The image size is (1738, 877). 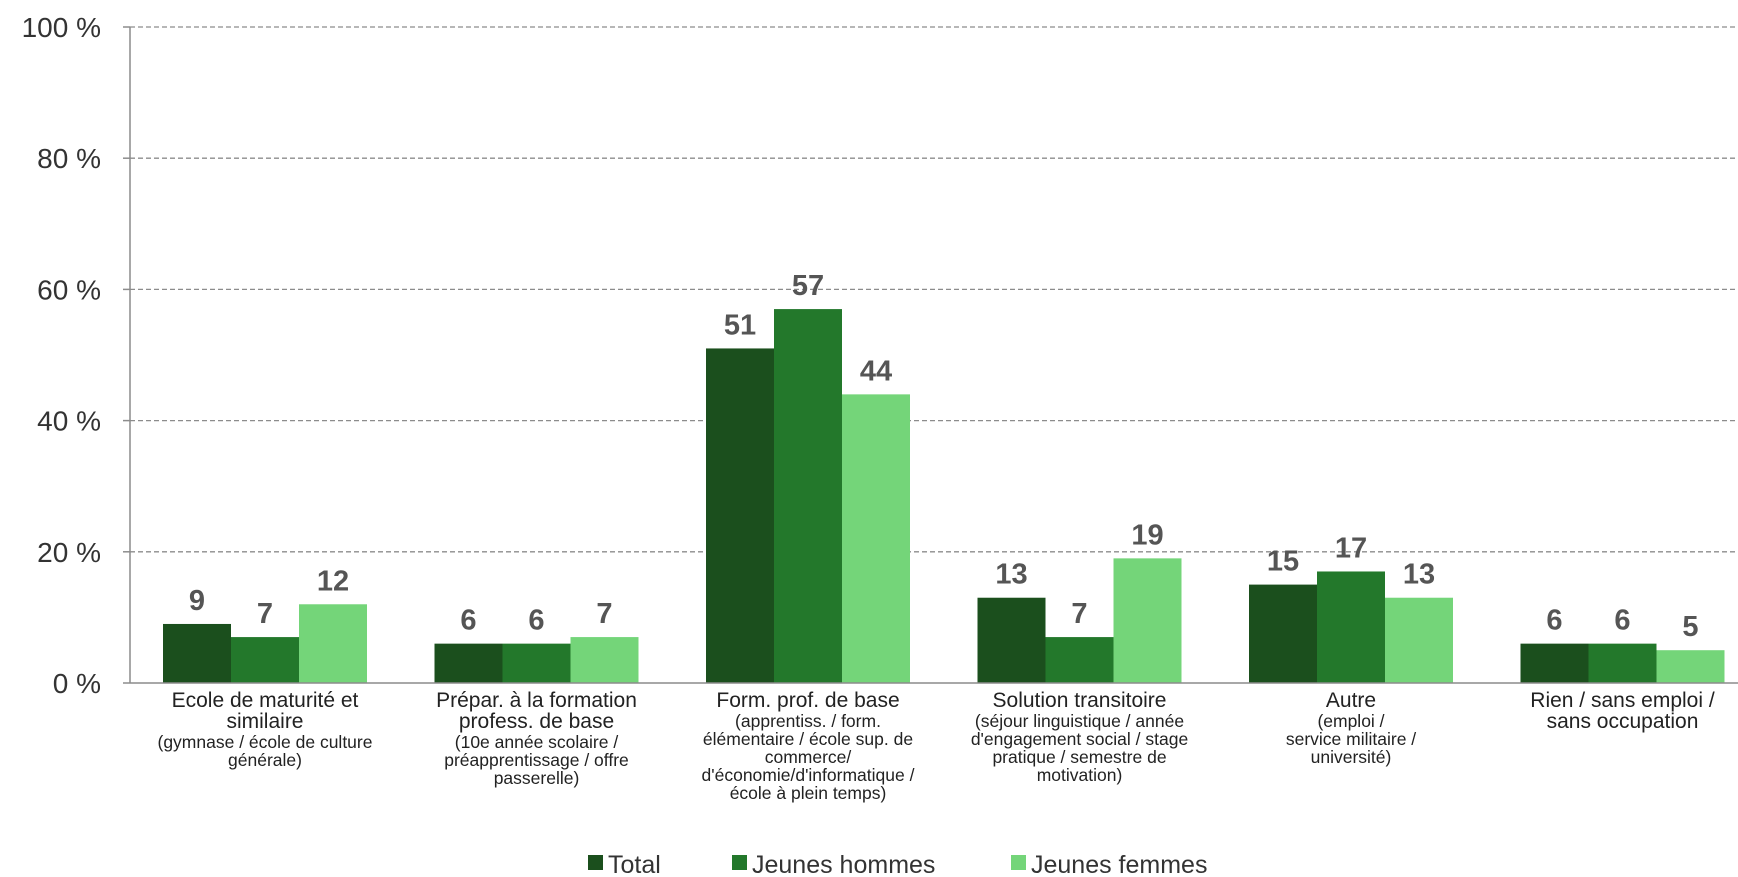 What do you see at coordinates (876, 371) in the screenshot?
I see `data-label: 44` at bounding box center [876, 371].